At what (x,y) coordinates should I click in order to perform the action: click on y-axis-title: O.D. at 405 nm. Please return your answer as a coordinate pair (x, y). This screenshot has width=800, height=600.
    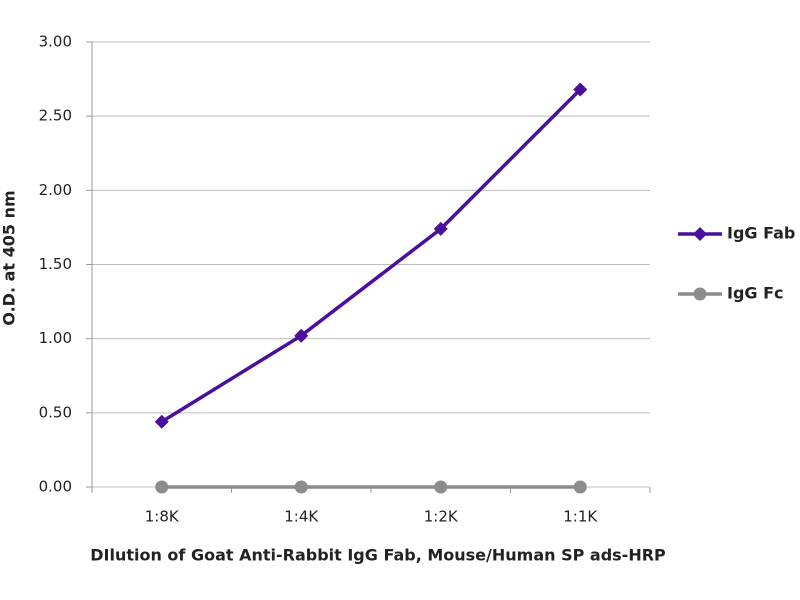
    Looking at the image, I should click on (9, 257).